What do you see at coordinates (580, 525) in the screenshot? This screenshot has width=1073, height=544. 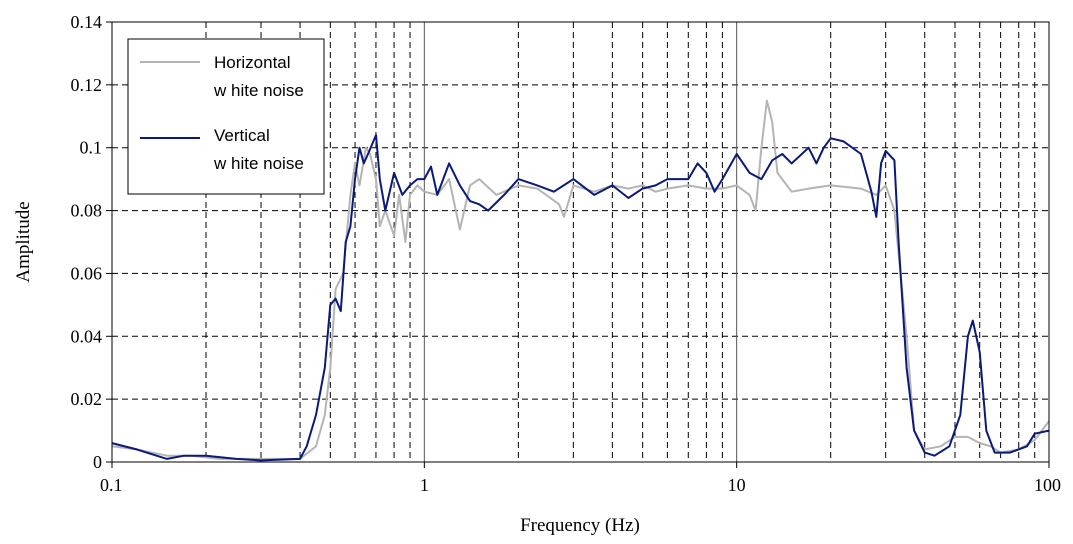 I see `x-axis-title: Frequency (Hz)` at bounding box center [580, 525].